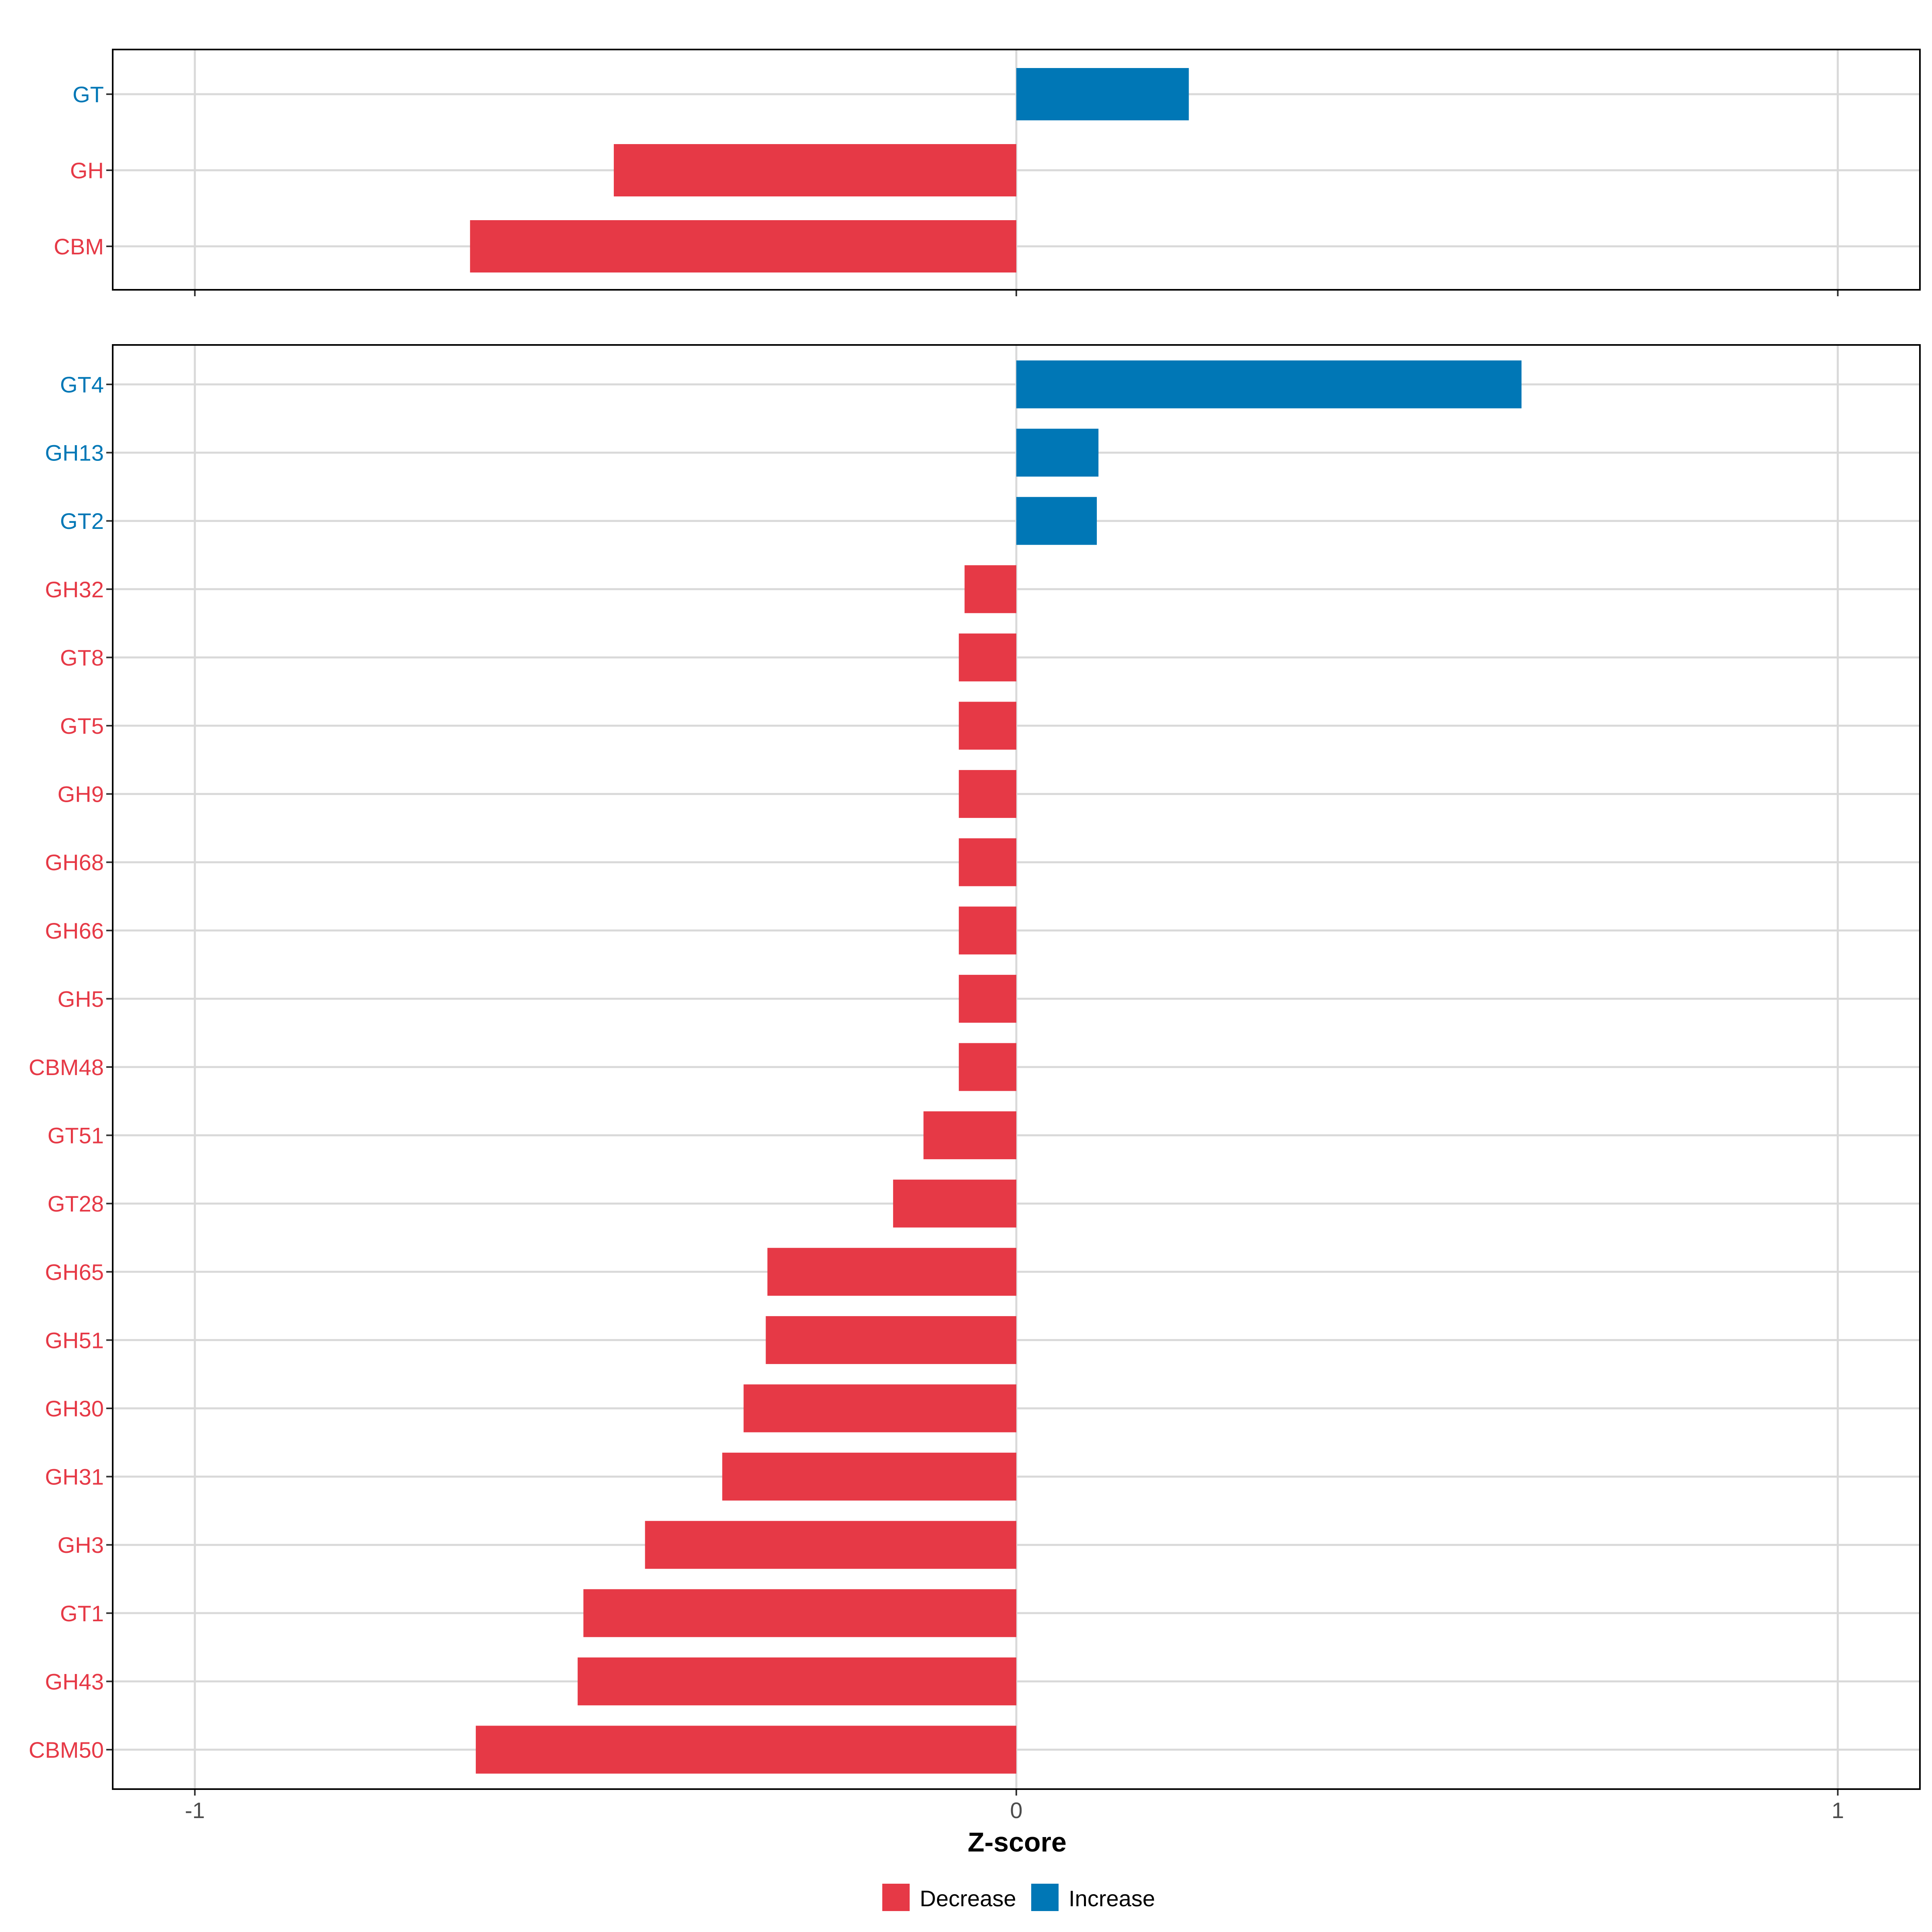  I want to click on bar-gt2, so click(1056, 521).